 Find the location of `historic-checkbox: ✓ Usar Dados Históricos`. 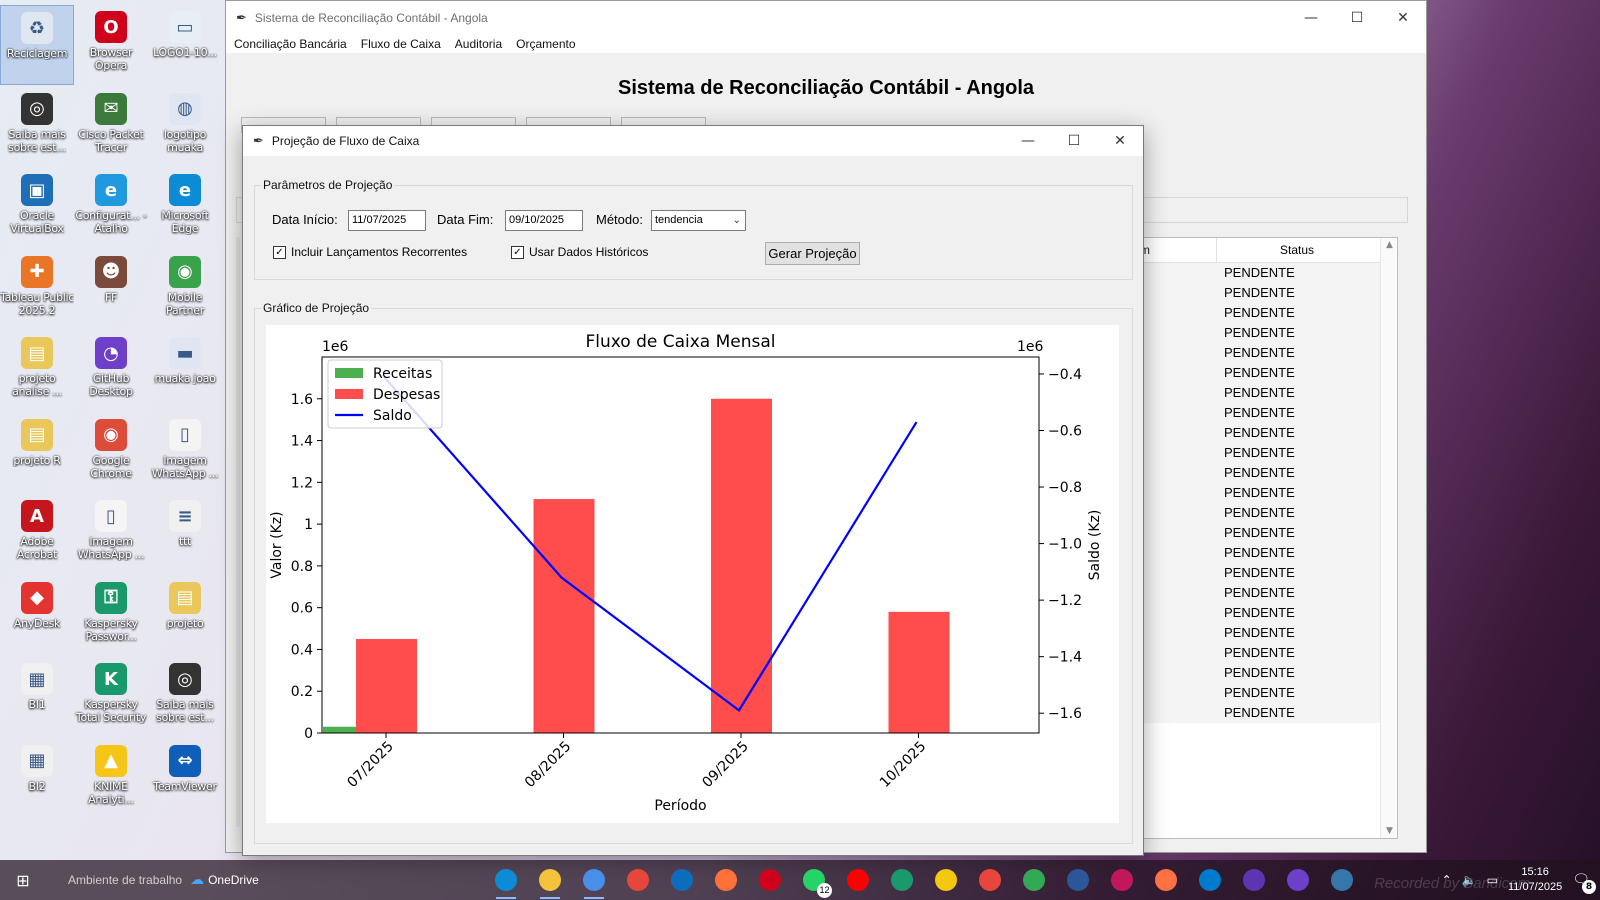

historic-checkbox: ✓ Usar Dados Históricos is located at coordinates (579, 252).